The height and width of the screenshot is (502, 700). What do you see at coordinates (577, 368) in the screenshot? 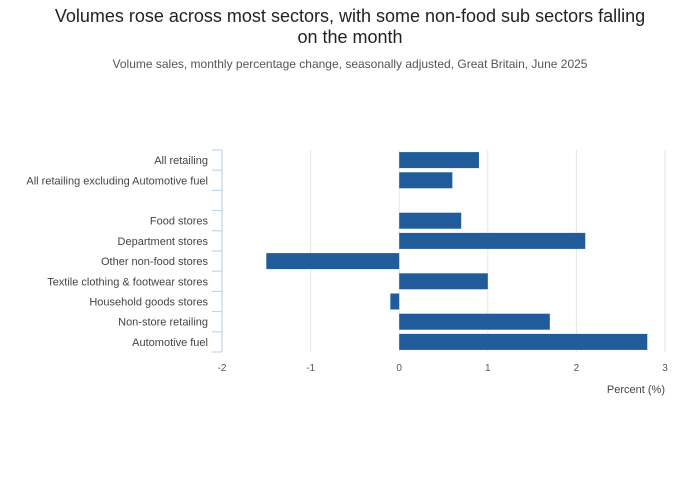
I see `x-tick-label: 2` at bounding box center [577, 368].